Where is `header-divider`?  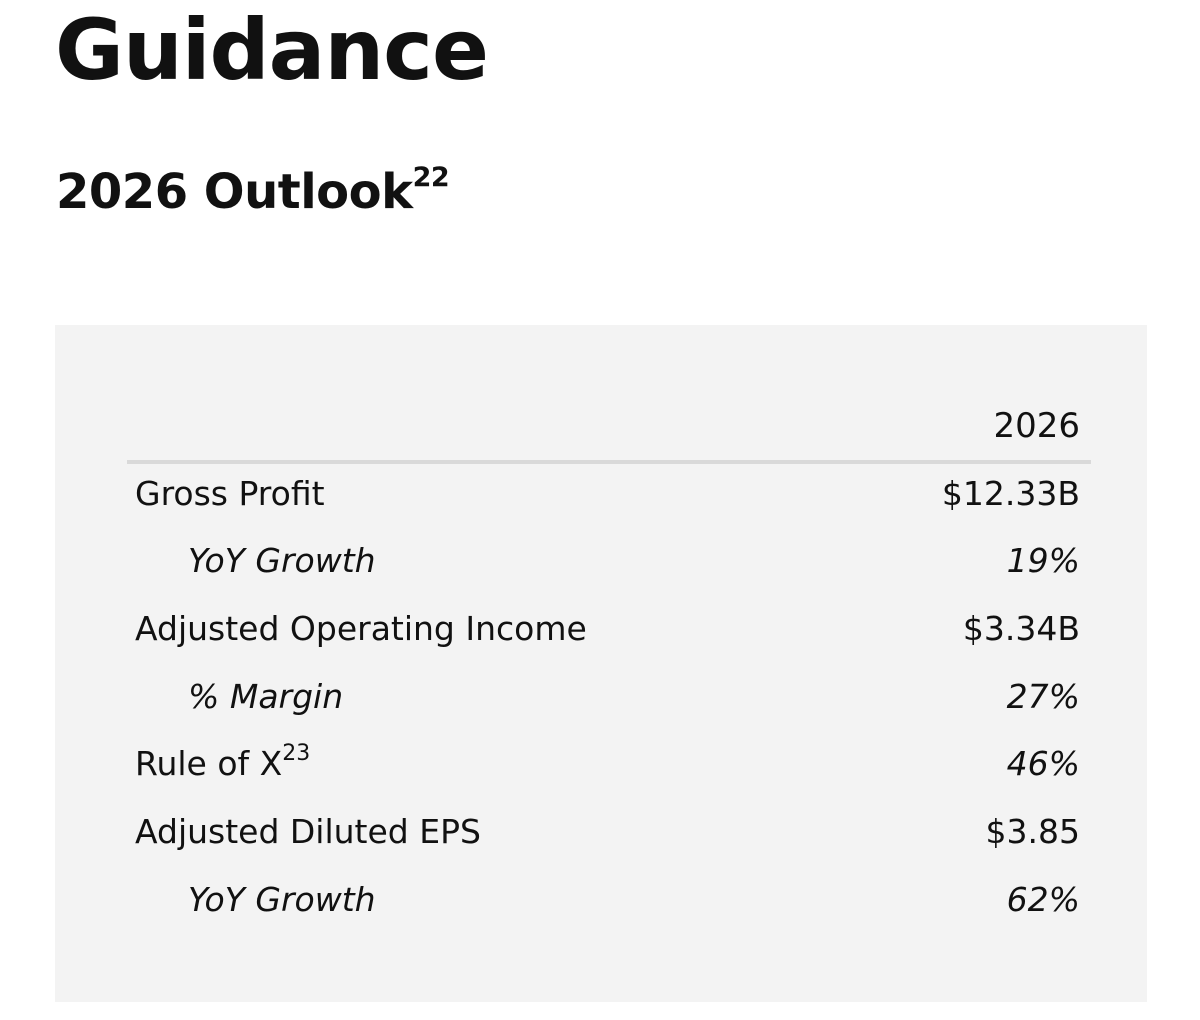 header-divider is located at coordinates (609, 462).